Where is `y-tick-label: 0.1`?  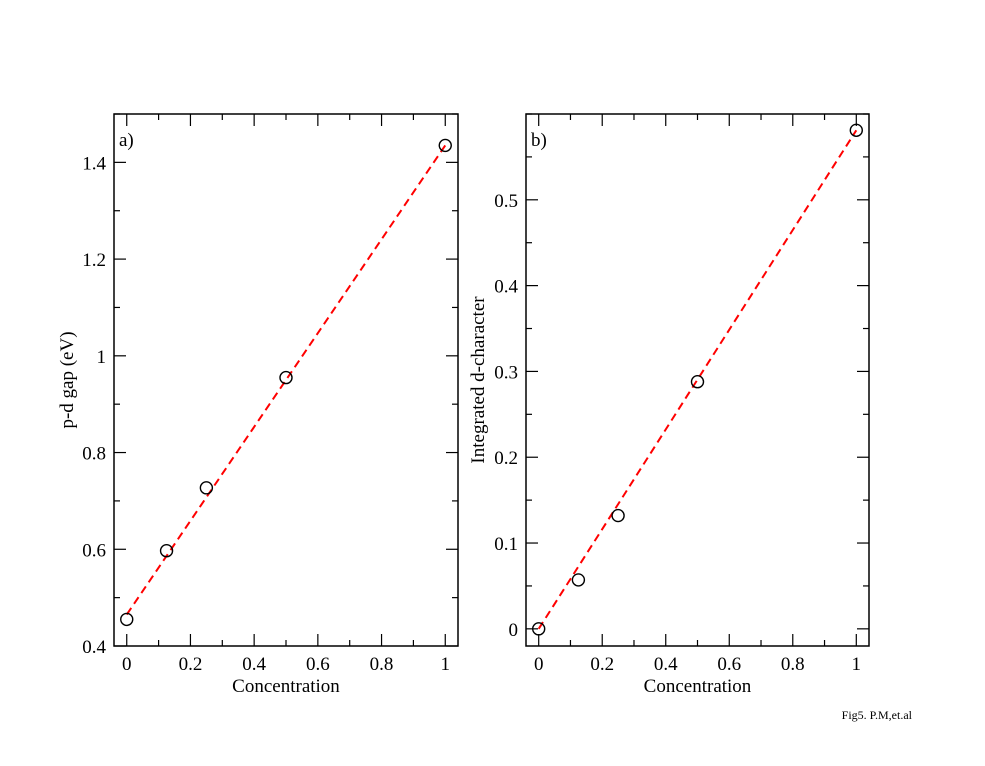
y-tick-label: 0.1 is located at coordinates (506, 544).